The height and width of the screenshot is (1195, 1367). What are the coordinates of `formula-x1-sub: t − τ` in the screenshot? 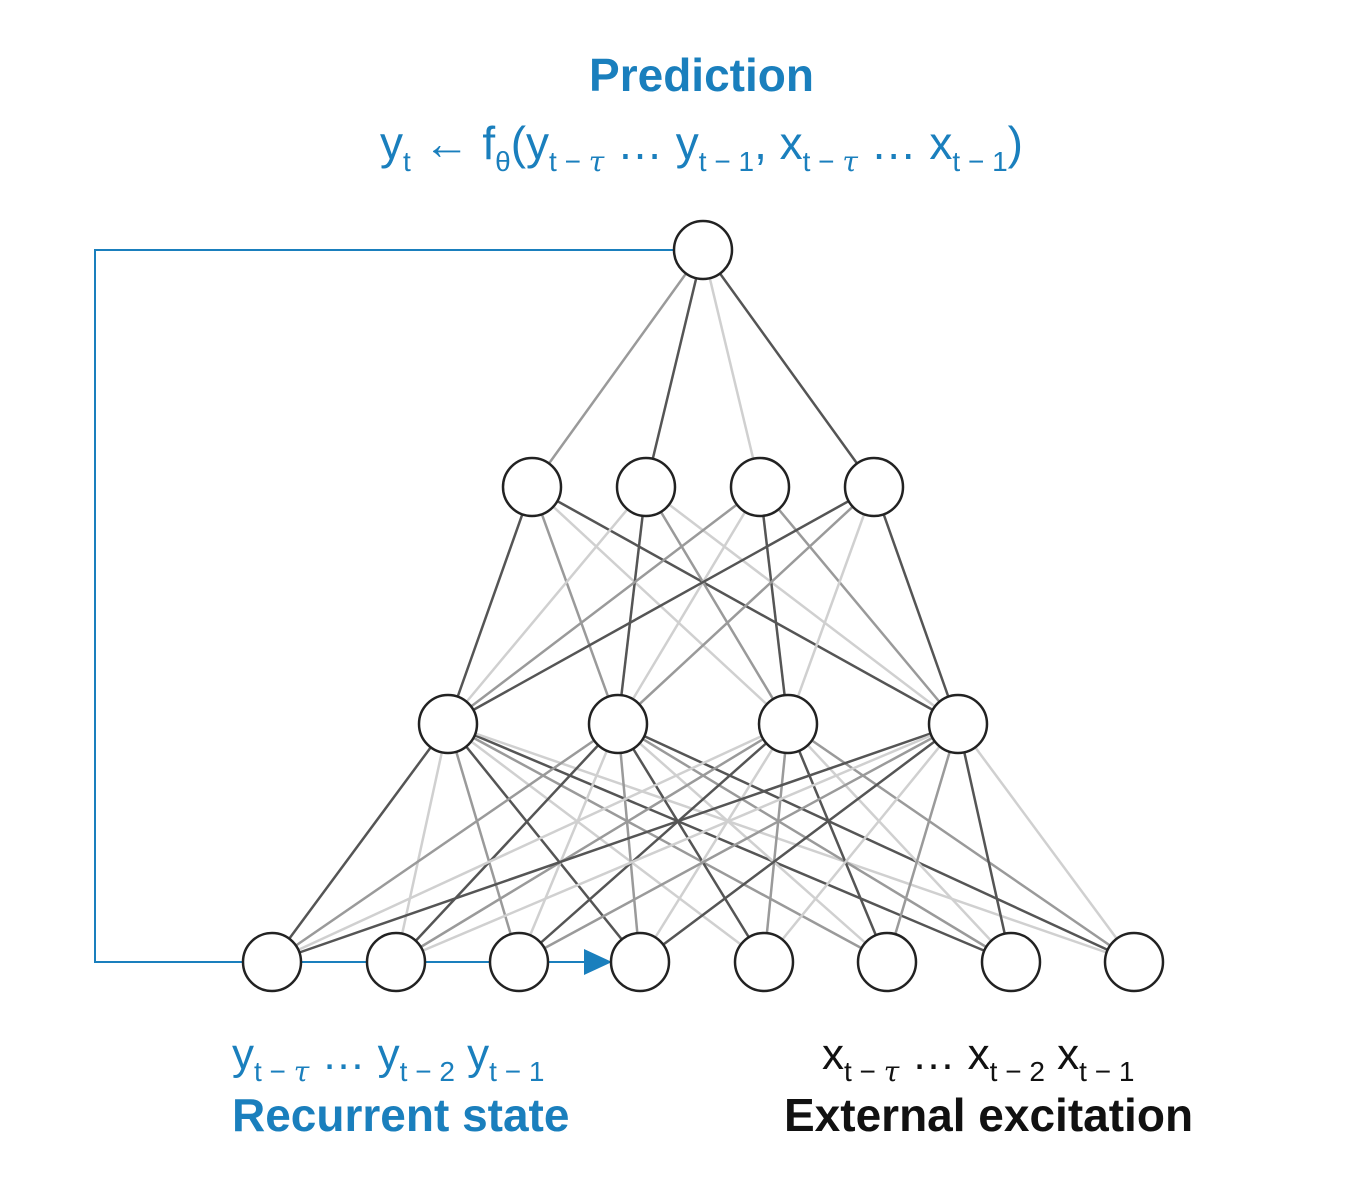 It's located at (830, 161).